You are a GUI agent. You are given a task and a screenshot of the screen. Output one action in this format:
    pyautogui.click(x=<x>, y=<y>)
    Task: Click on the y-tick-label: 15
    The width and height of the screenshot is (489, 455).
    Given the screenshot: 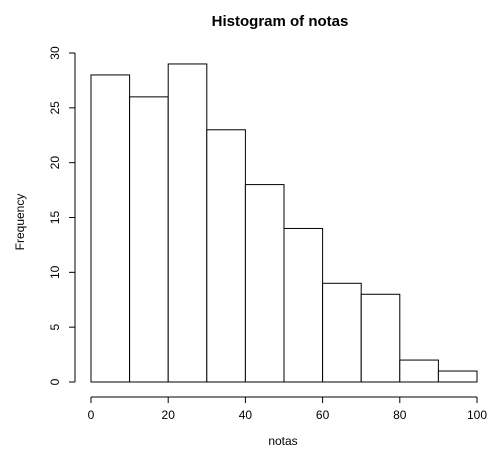 What is the action you would take?
    pyautogui.click(x=55, y=218)
    